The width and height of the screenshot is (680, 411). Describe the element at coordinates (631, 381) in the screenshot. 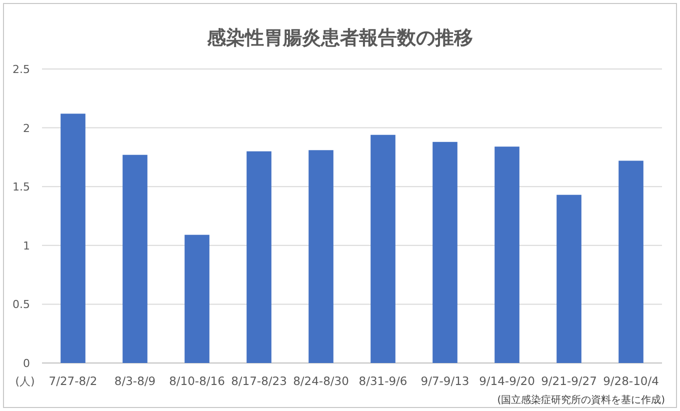

I see `x-tick-label: 9/28-10/4` at that location.